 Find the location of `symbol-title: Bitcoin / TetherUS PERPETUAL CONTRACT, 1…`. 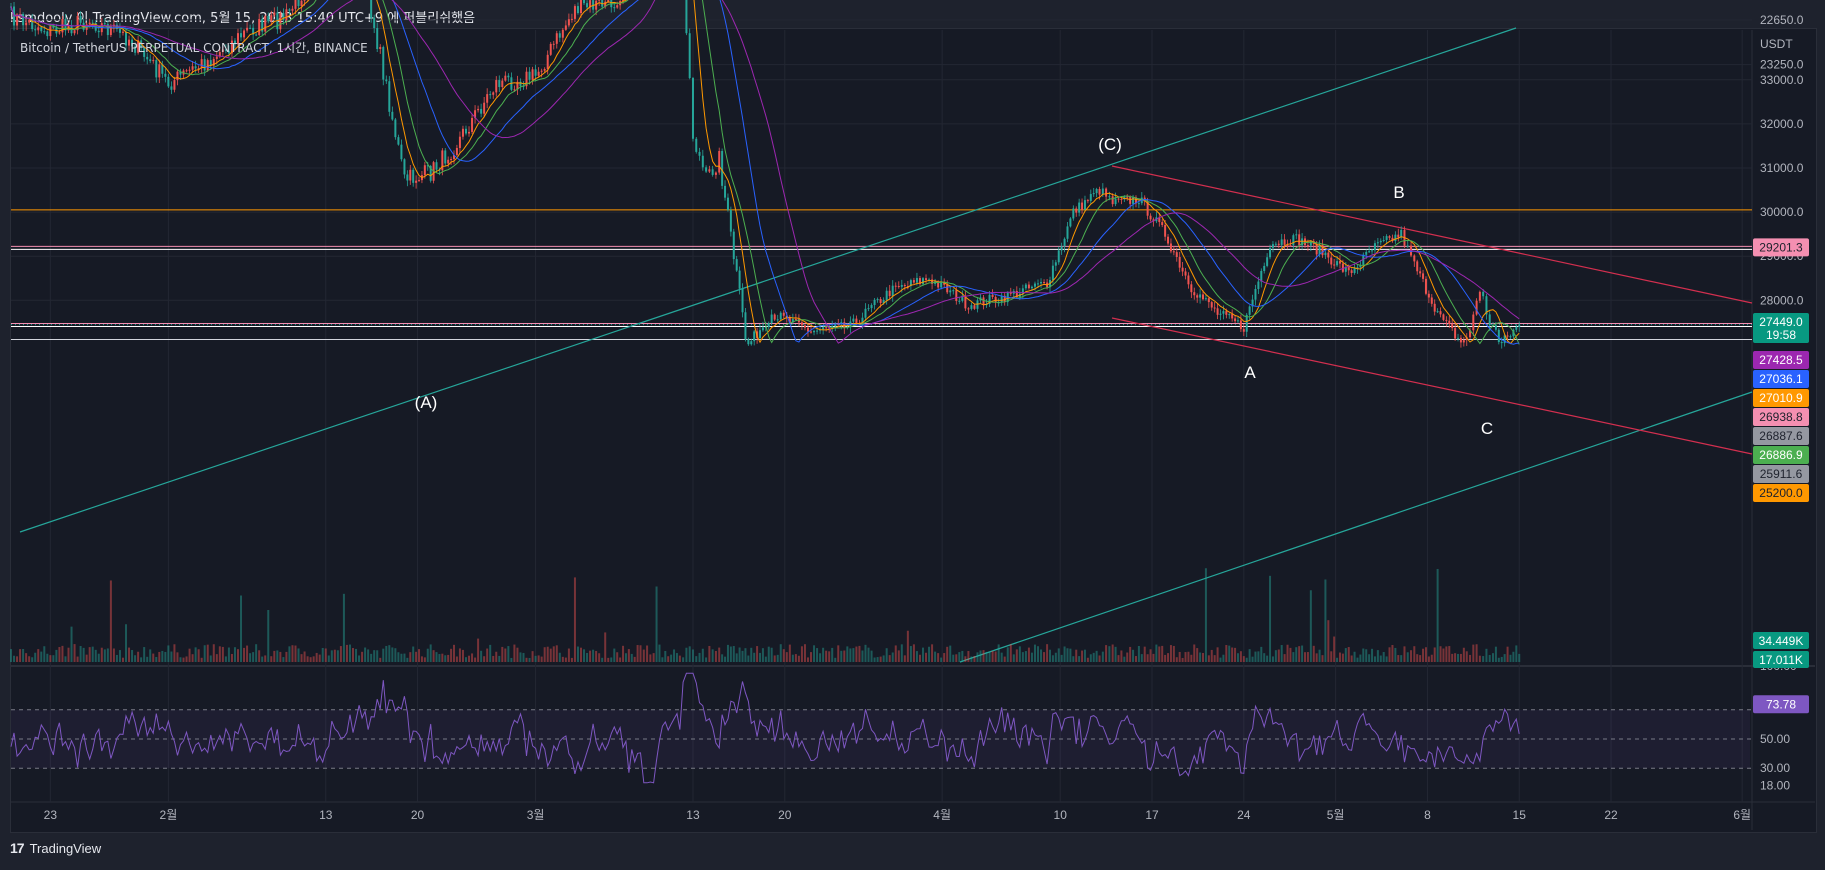

symbol-title: Bitcoin / TetherUS PERPETUAL CONTRACT, 1… is located at coordinates (194, 48).